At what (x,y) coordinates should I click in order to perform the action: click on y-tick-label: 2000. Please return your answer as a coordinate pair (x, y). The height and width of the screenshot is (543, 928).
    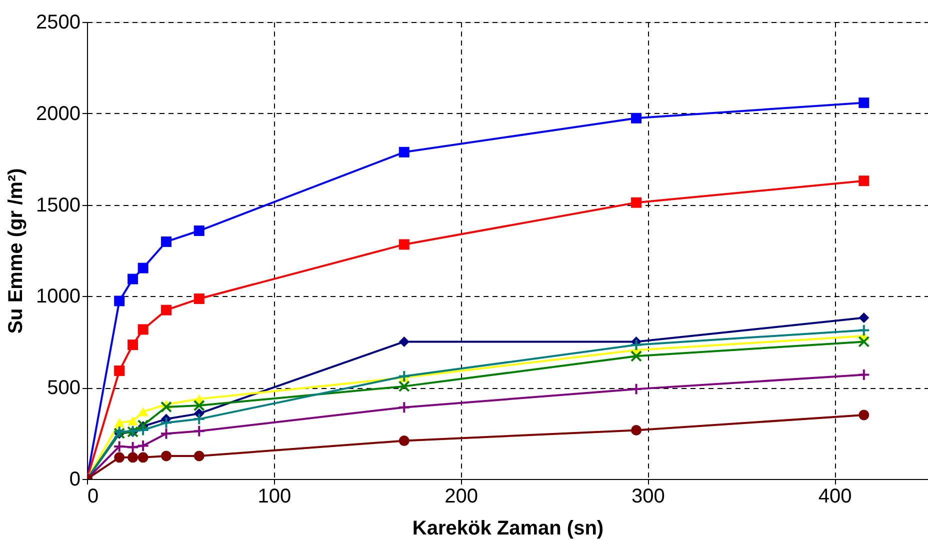
    Looking at the image, I should click on (58, 113).